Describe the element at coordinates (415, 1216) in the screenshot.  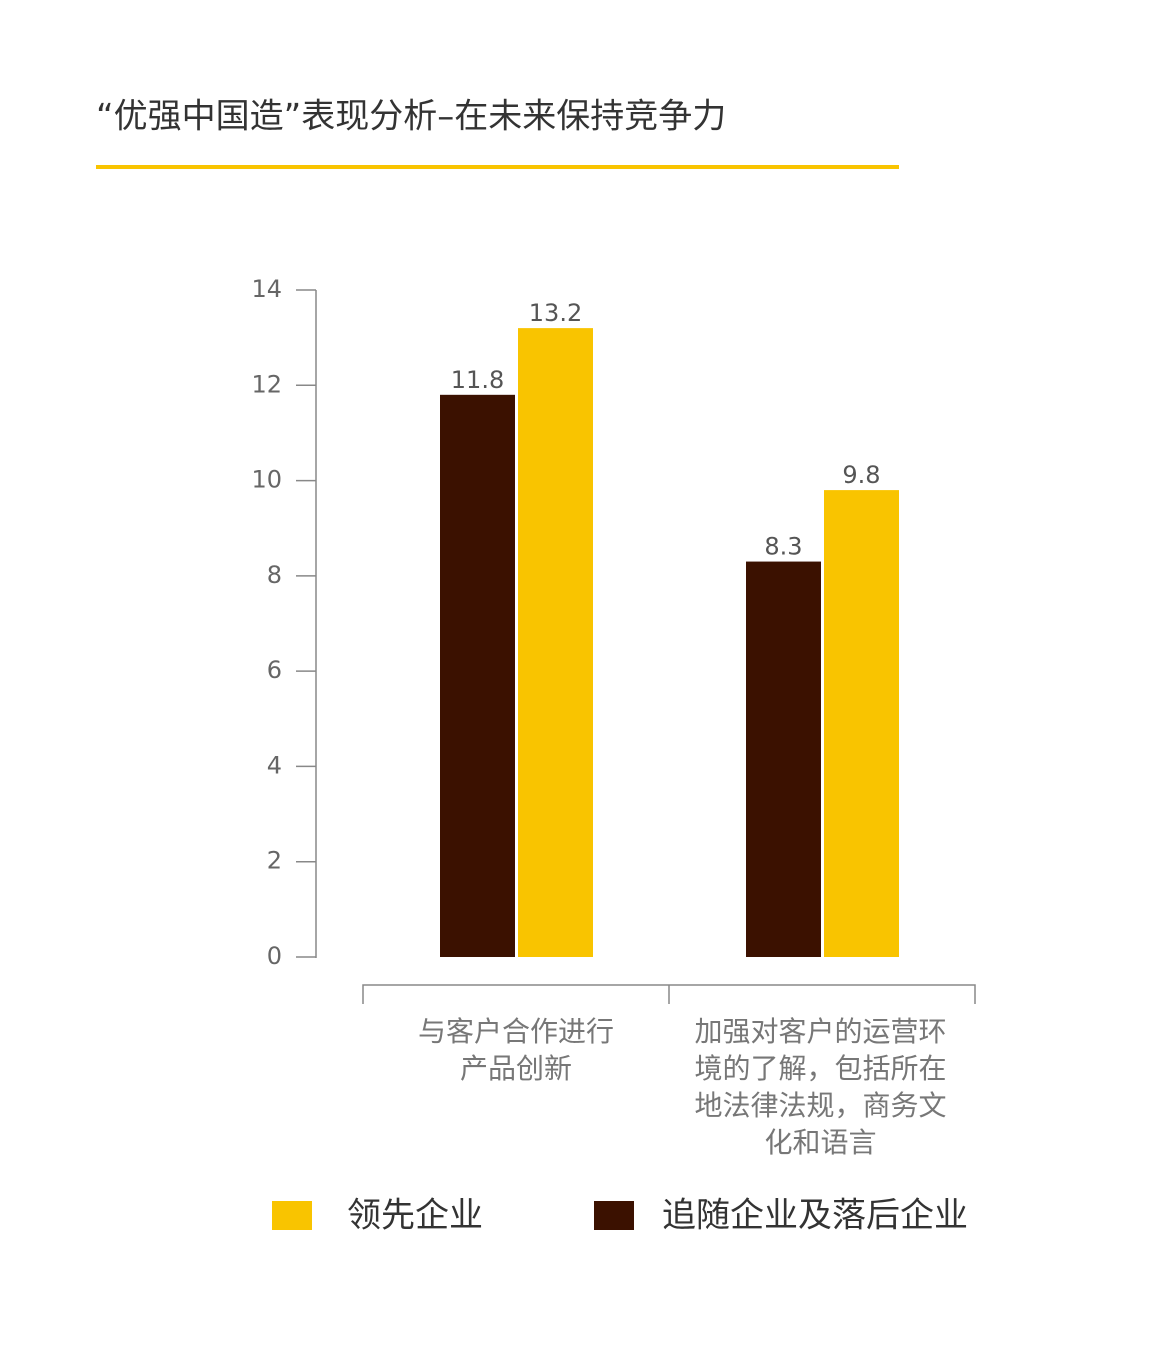
I see `legend-label: 领先企业` at that location.